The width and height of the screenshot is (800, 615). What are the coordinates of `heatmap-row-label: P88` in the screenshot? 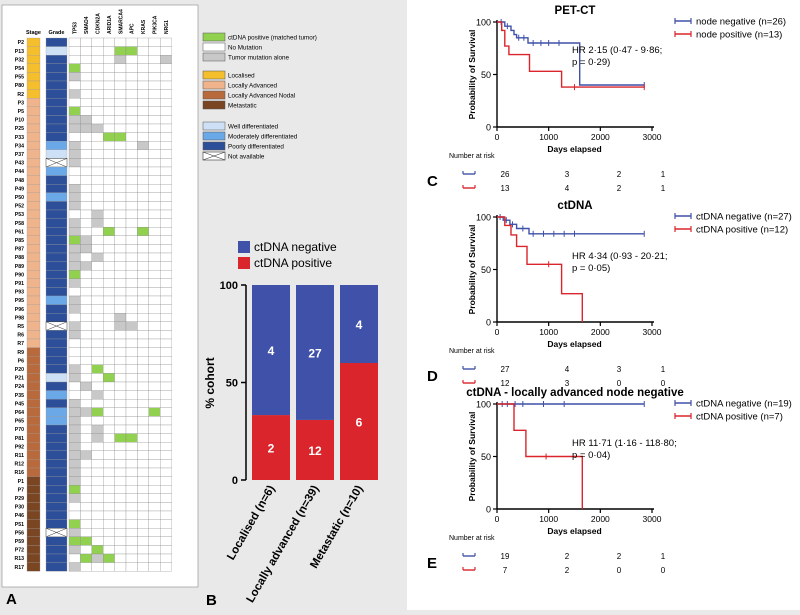 It's located at (19, 258).